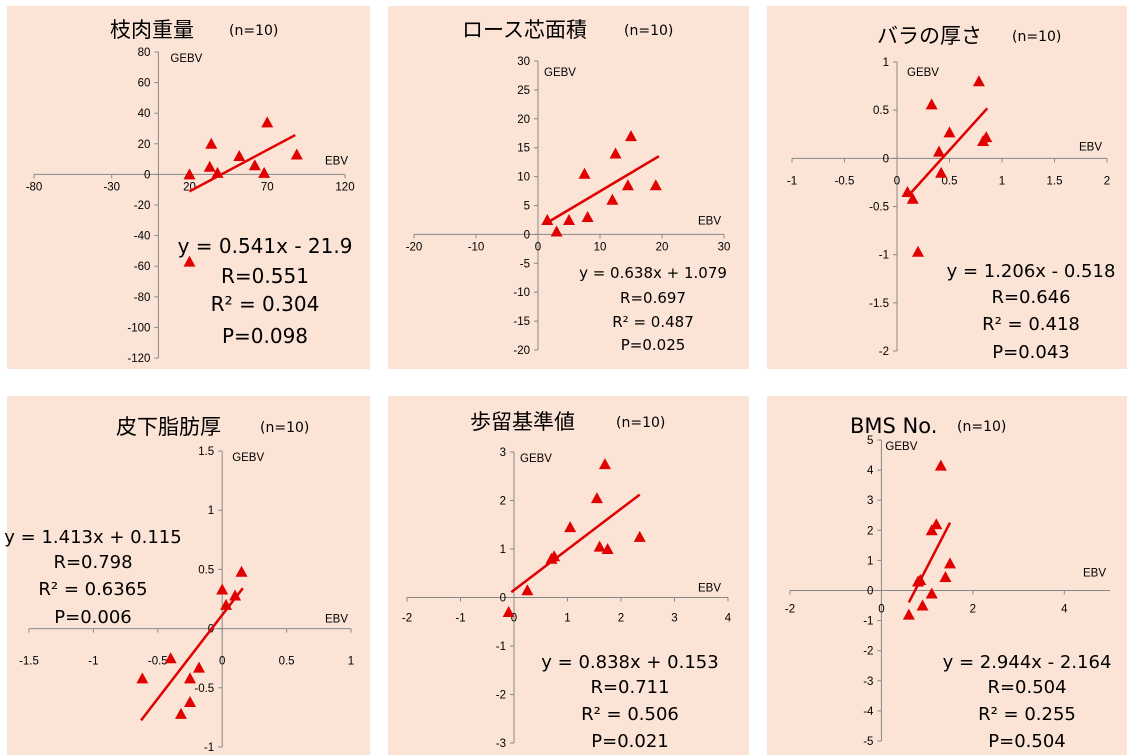  I want to click on x-tick-label: 30, so click(724, 247).